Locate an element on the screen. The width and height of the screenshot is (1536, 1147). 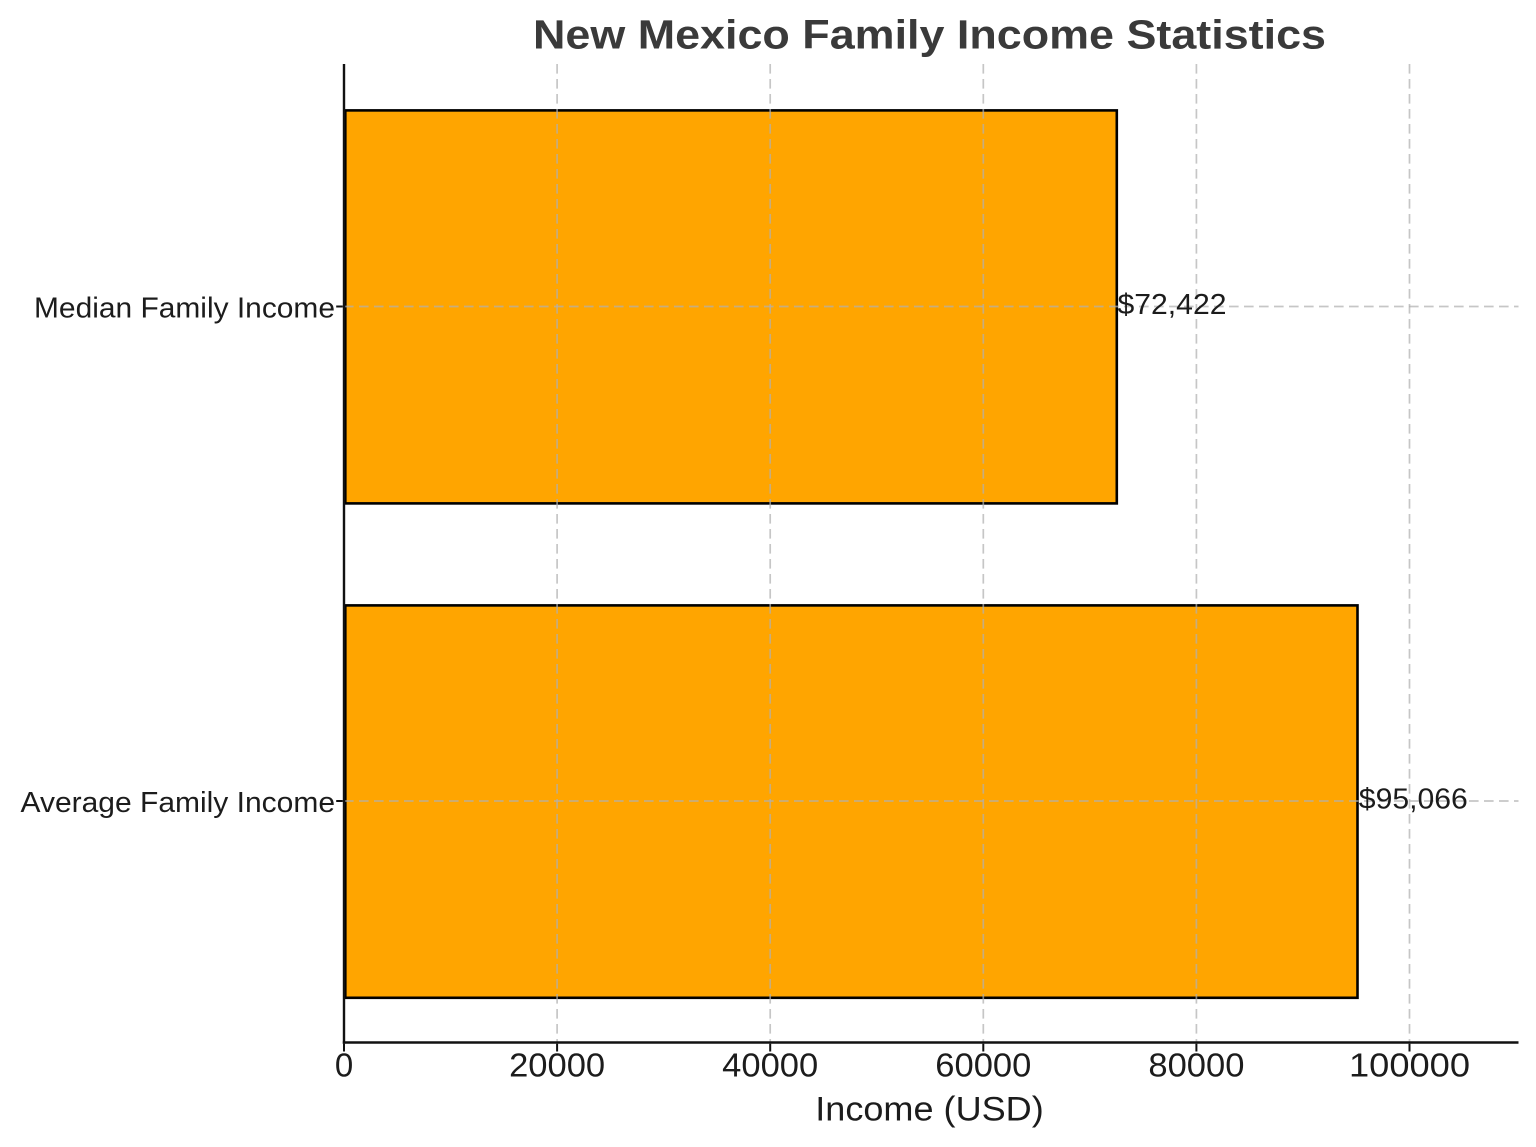
svg-text: 20000 is located at coordinates (557, 1065).